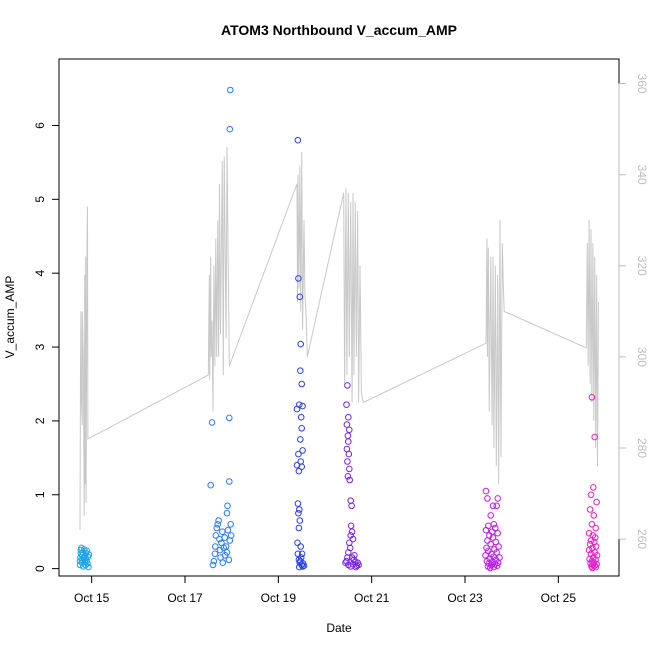  Describe the element at coordinates (325, 590) in the screenshot. I see `x-axis: Oct 15 Oct 17 Oct 19 Oct 21 Oct 23 Oct 25` at that location.